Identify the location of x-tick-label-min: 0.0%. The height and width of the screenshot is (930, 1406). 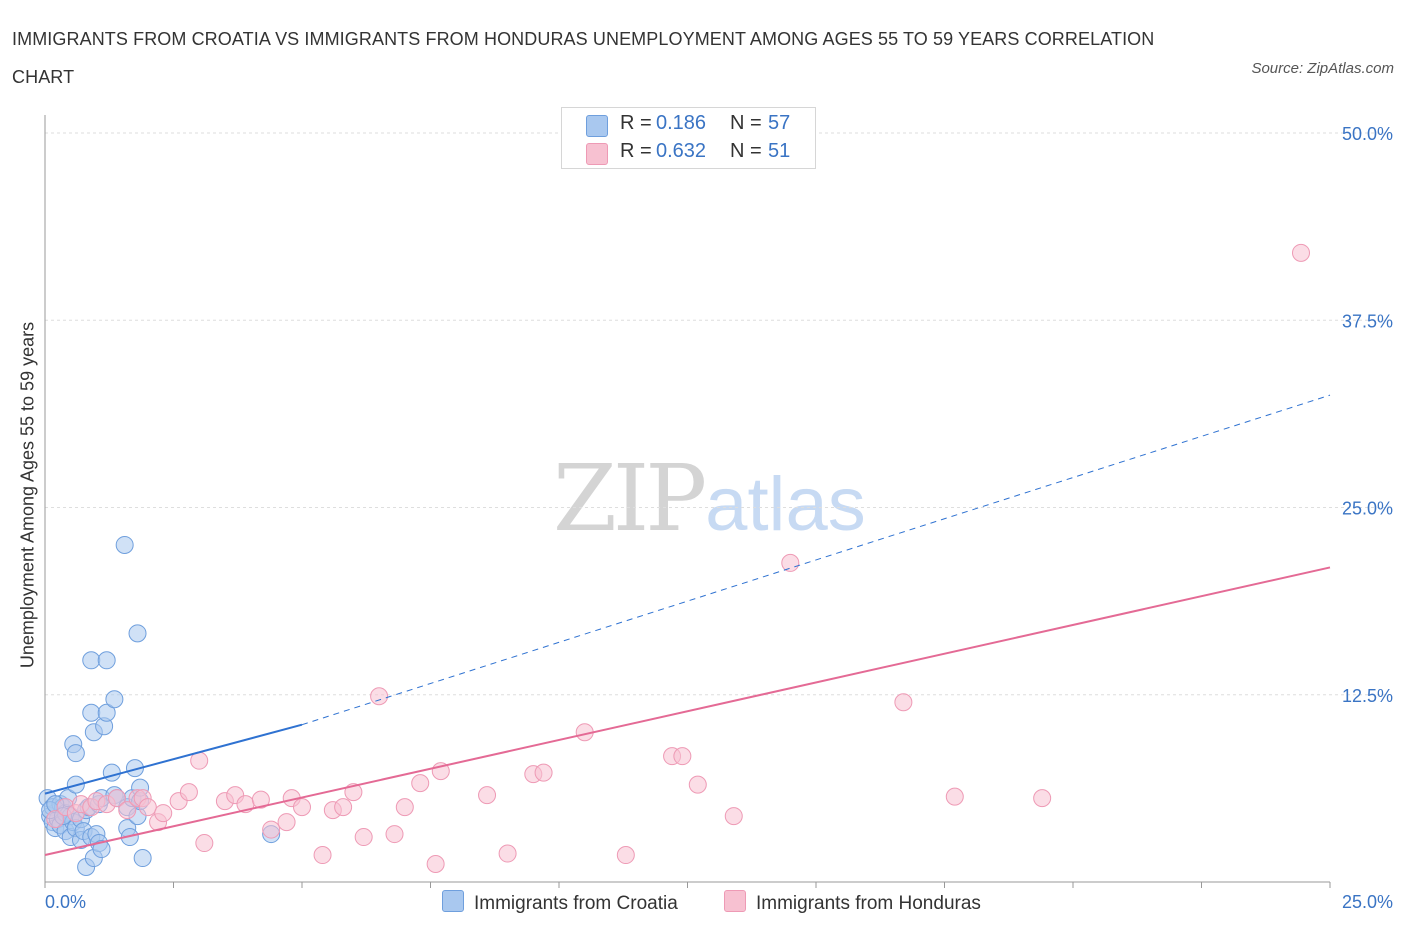
(65, 902).